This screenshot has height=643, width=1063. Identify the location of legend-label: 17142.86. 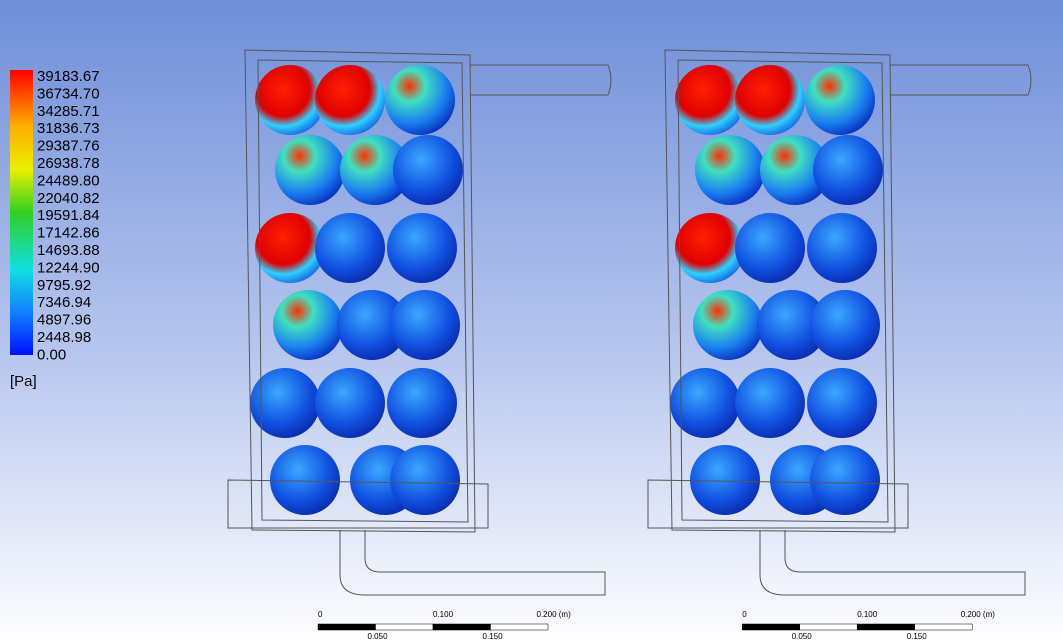
(68, 233).